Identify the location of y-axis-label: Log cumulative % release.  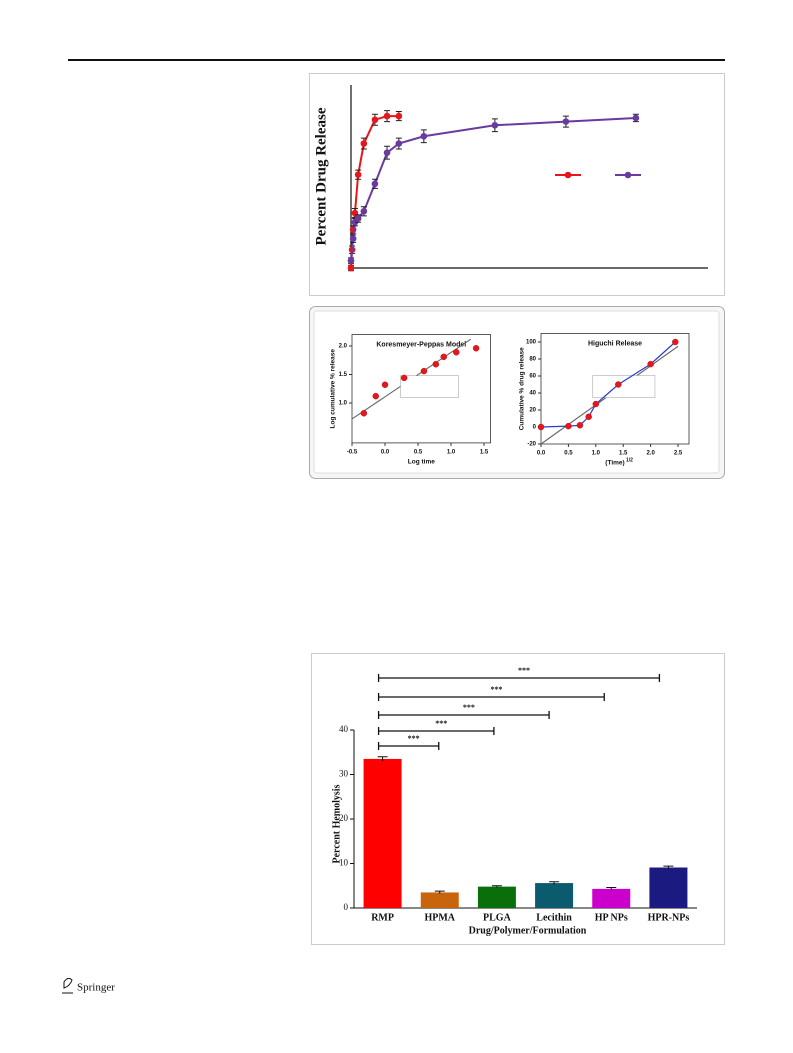
(333, 389).